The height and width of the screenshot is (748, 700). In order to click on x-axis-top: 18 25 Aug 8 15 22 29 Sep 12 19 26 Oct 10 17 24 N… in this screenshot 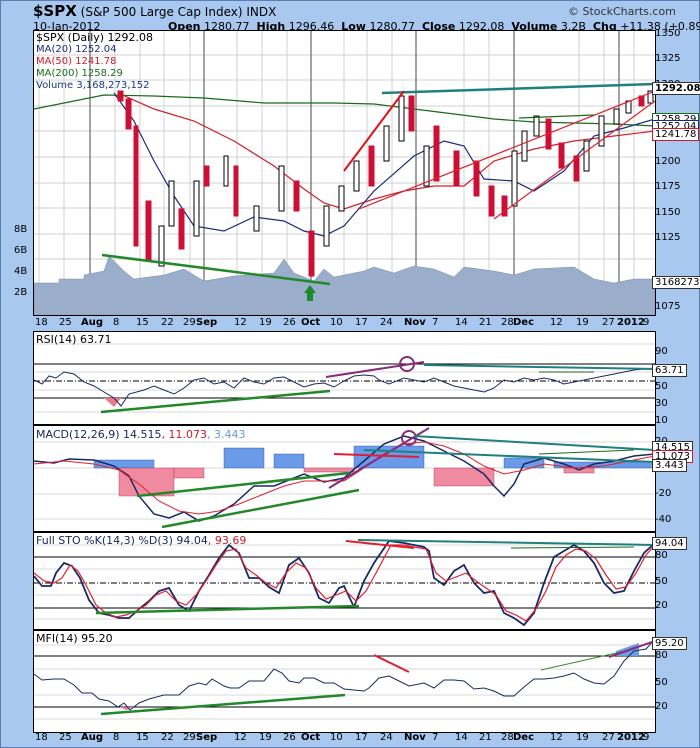, I will do `click(342, 322)`.